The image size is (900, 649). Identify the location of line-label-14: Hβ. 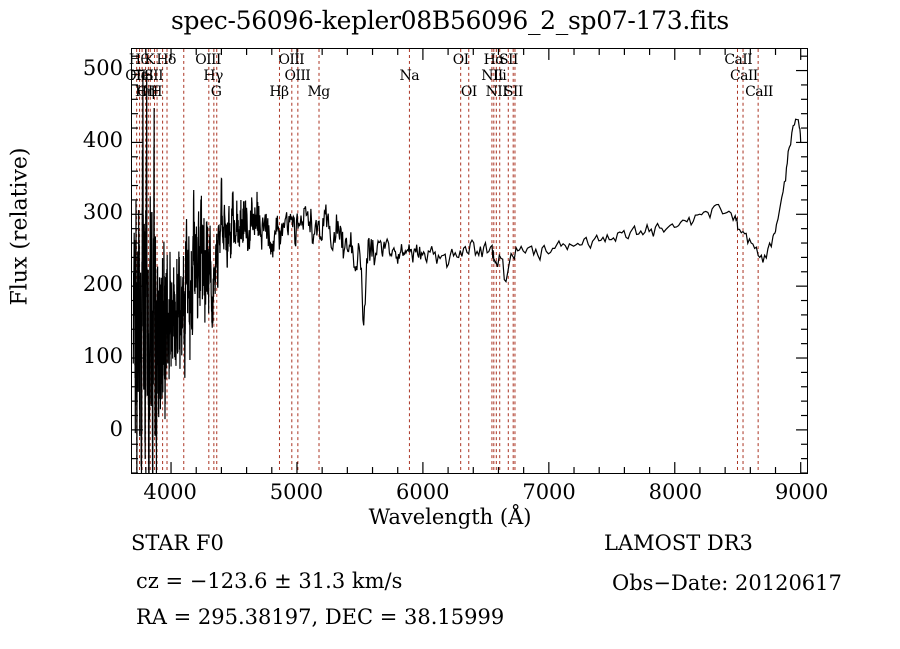
(279, 92).